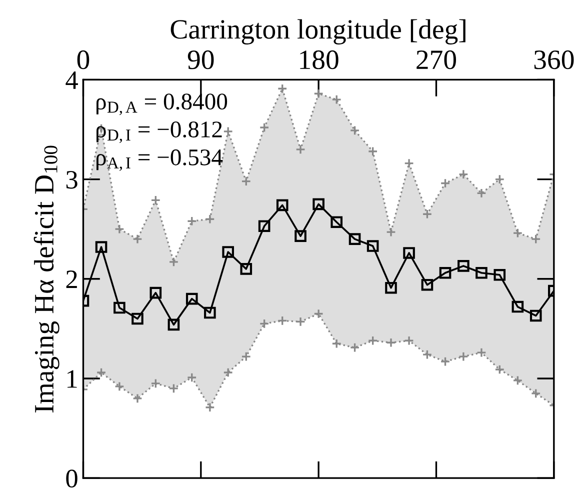 This screenshot has width=574, height=498. What do you see at coordinates (436, 60) in the screenshot?
I see `x-tick-label: 270` at bounding box center [436, 60].